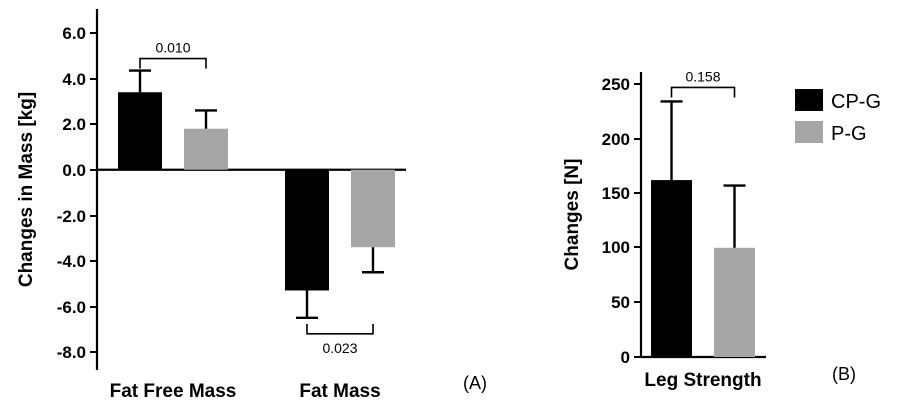 Image resolution: width=922 pixels, height=405 pixels. What do you see at coordinates (702, 76) in the screenshot?
I see `p-value-label: 0.158` at bounding box center [702, 76].